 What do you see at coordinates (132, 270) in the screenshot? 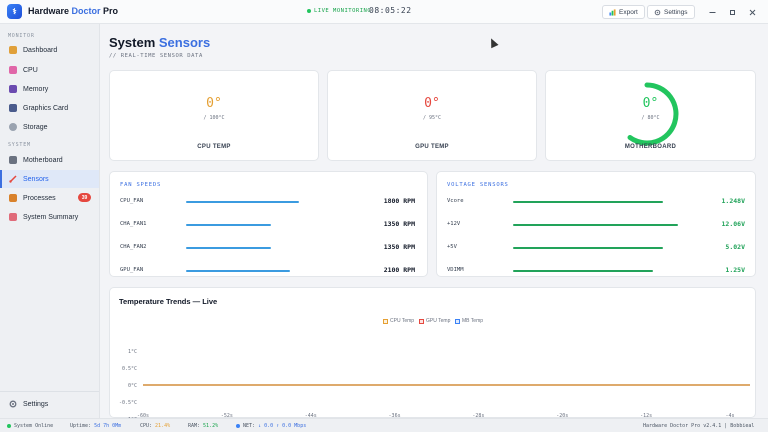
I see `fan-row-label: GPU_FAN` at bounding box center [132, 270].